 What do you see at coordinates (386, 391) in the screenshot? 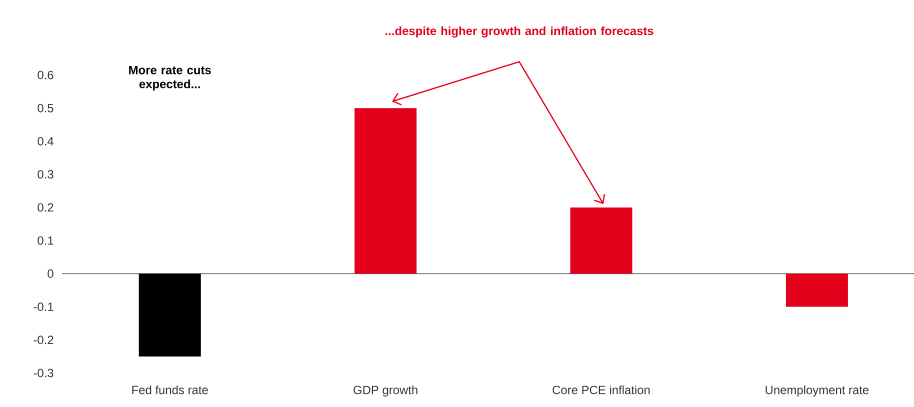
I see `x-tick-label: GDP growth` at bounding box center [386, 391].